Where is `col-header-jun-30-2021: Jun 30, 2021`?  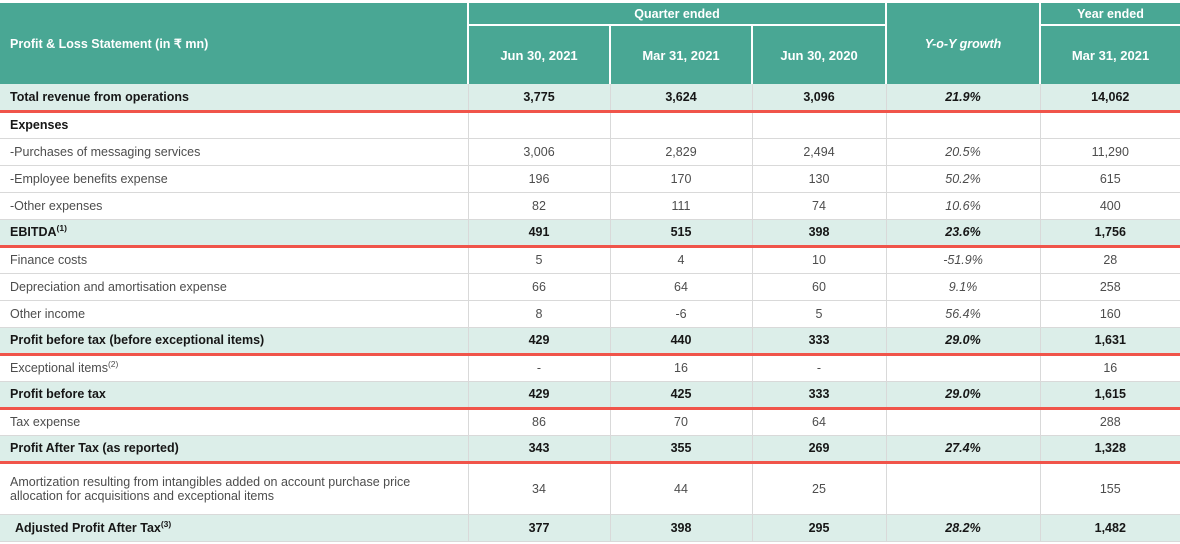
col-header-jun-30-2021: Jun 30, 2021 is located at coordinates (538, 54).